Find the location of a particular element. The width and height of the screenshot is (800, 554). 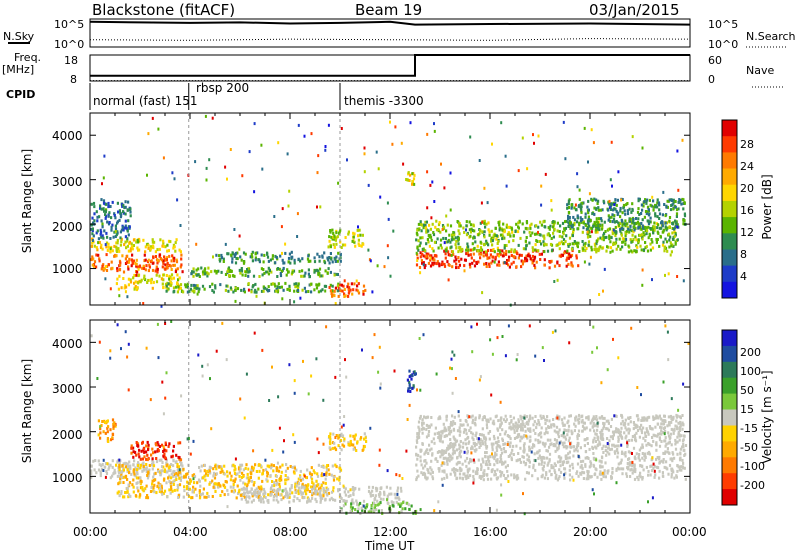

noise-sky-line is located at coordinates (390, 23).